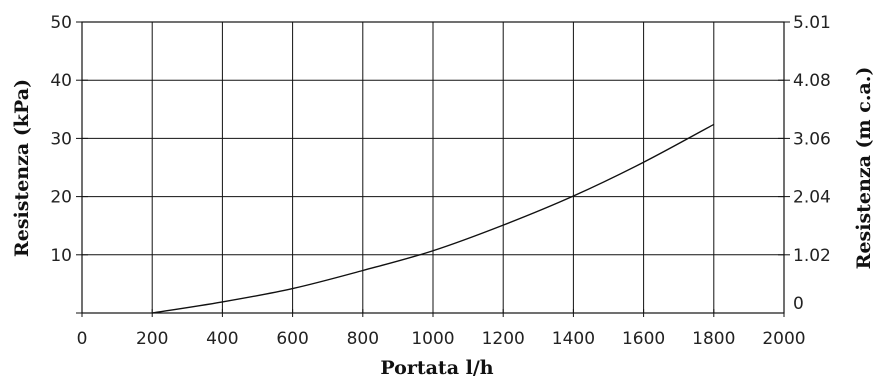  I want to click on y2-tick-label: 2.04, so click(812, 198).